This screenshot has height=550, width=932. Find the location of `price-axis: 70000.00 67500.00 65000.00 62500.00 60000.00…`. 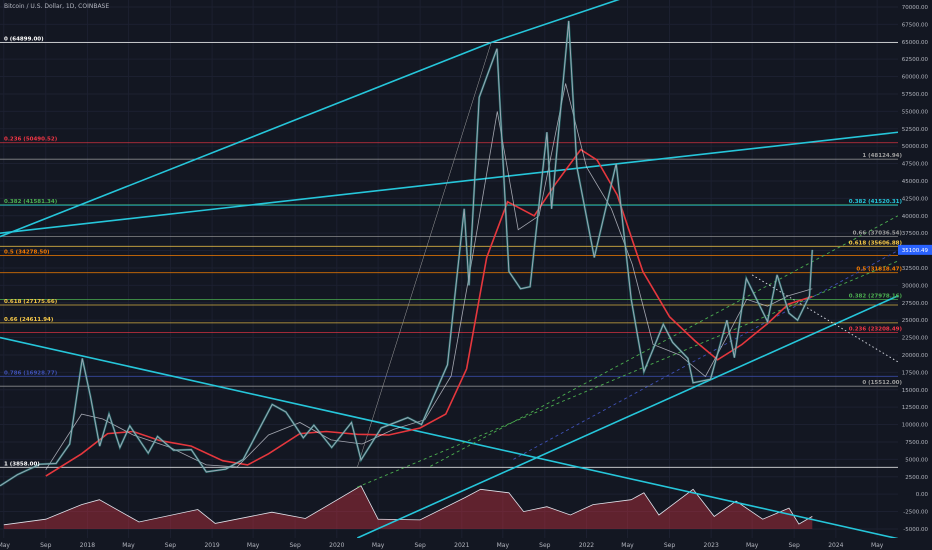

price-axis: 70000.00 67500.00 65000.00 62500.00 60000.00… is located at coordinates (915, 275).